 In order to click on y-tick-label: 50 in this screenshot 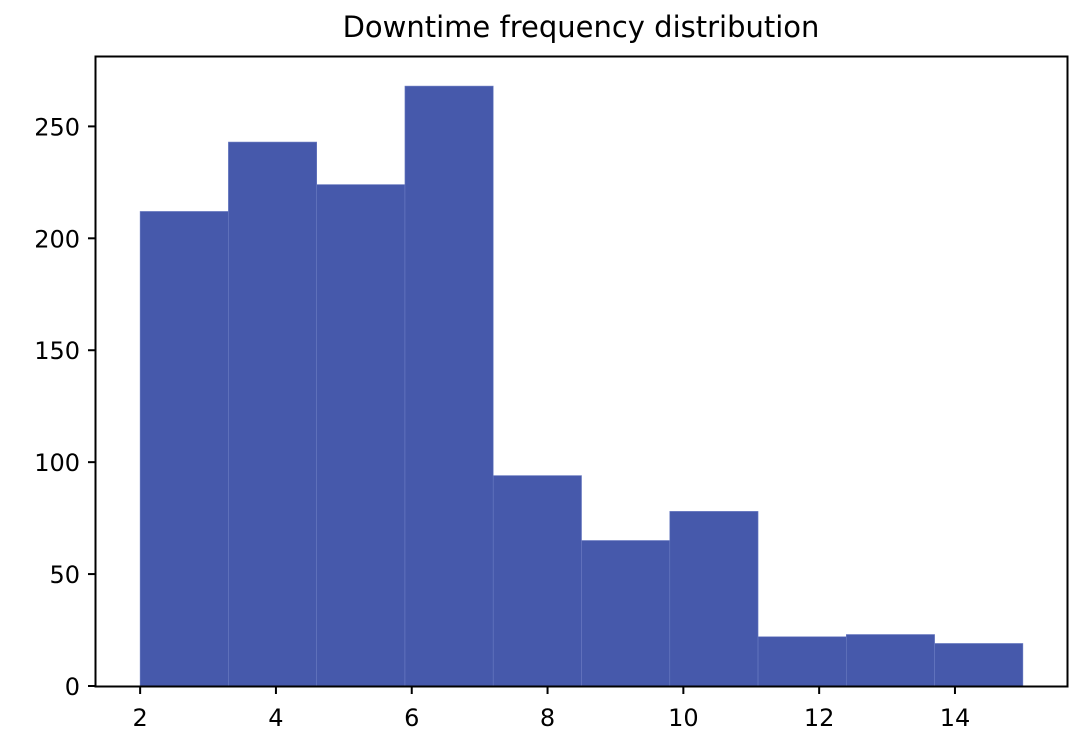, I will do `click(64, 575)`.